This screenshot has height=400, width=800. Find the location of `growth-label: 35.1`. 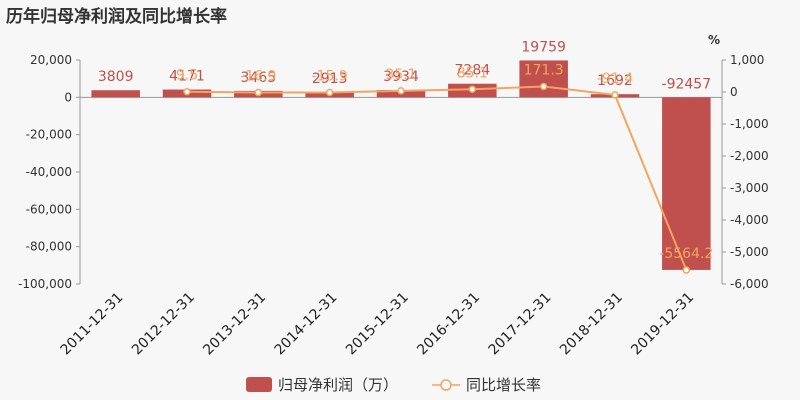

growth-label: 35.1 is located at coordinates (400, 75).